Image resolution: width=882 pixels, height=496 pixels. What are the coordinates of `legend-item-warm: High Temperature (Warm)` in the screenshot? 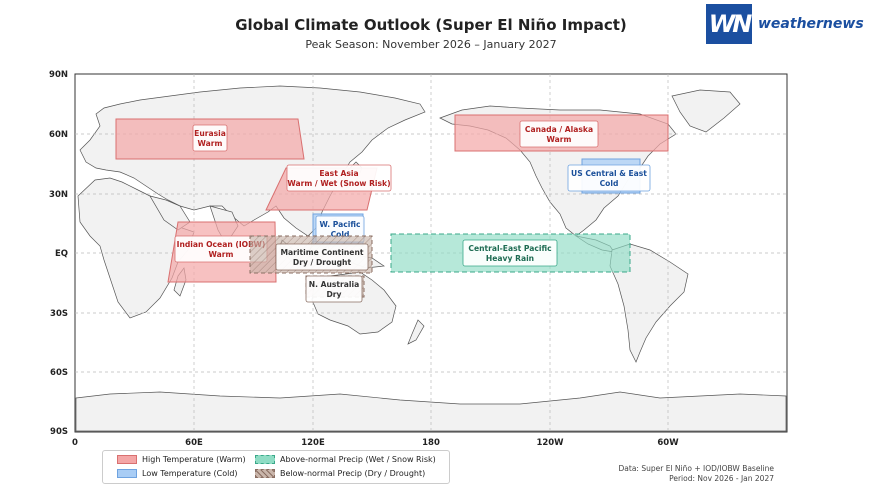 It's located at (181, 459).